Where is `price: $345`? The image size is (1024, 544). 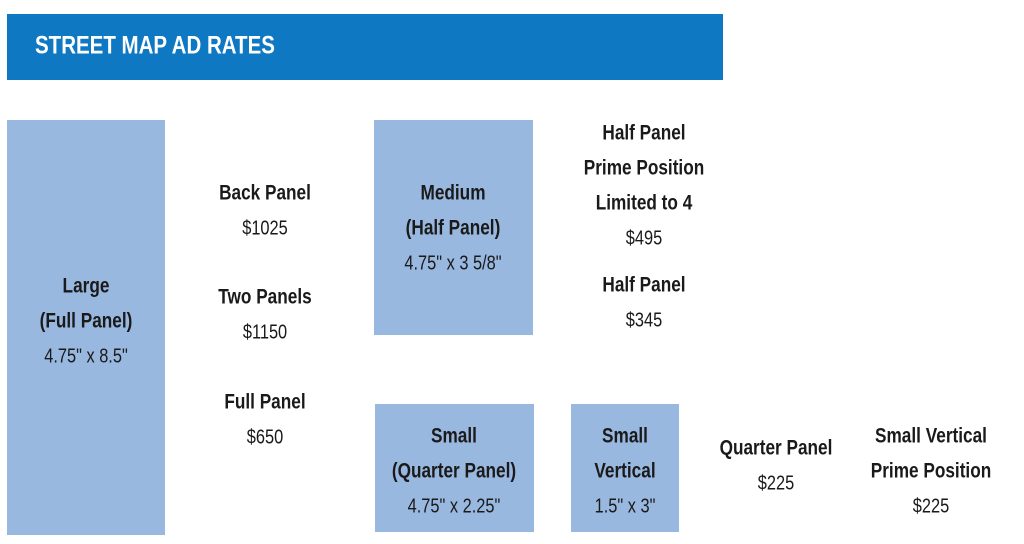 price: $345 is located at coordinates (644, 319).